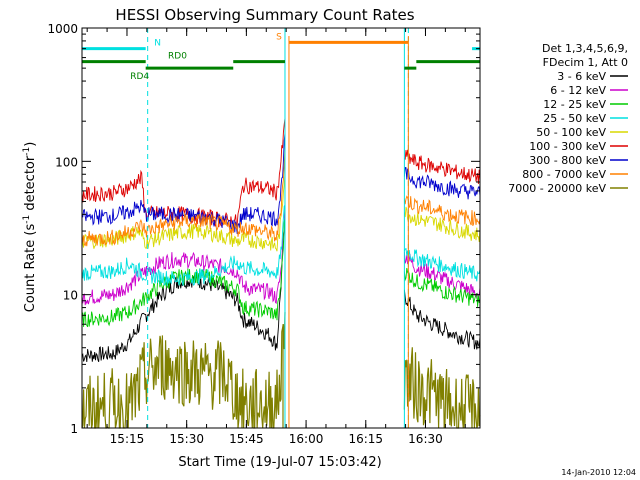  What do you see at coordinates (27, 219) in the screenshot?
I see `y-axis-label-sup1: -1` at bounding box center [27, 219].